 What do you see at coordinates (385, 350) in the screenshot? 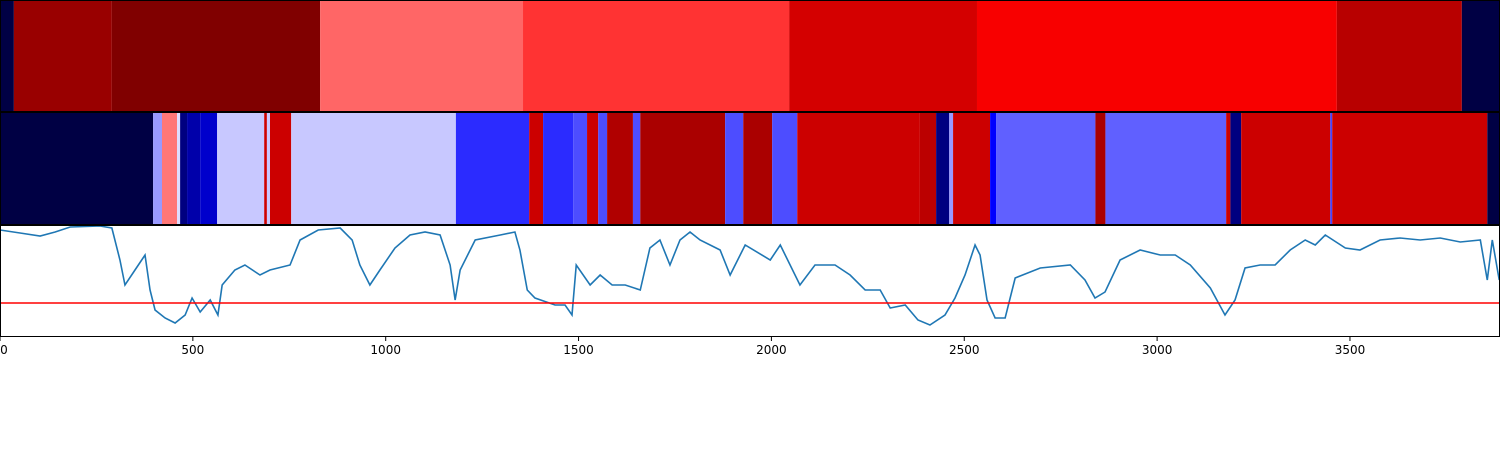
I see `x-tick-label: 1000` at bounding box center [385, 350].